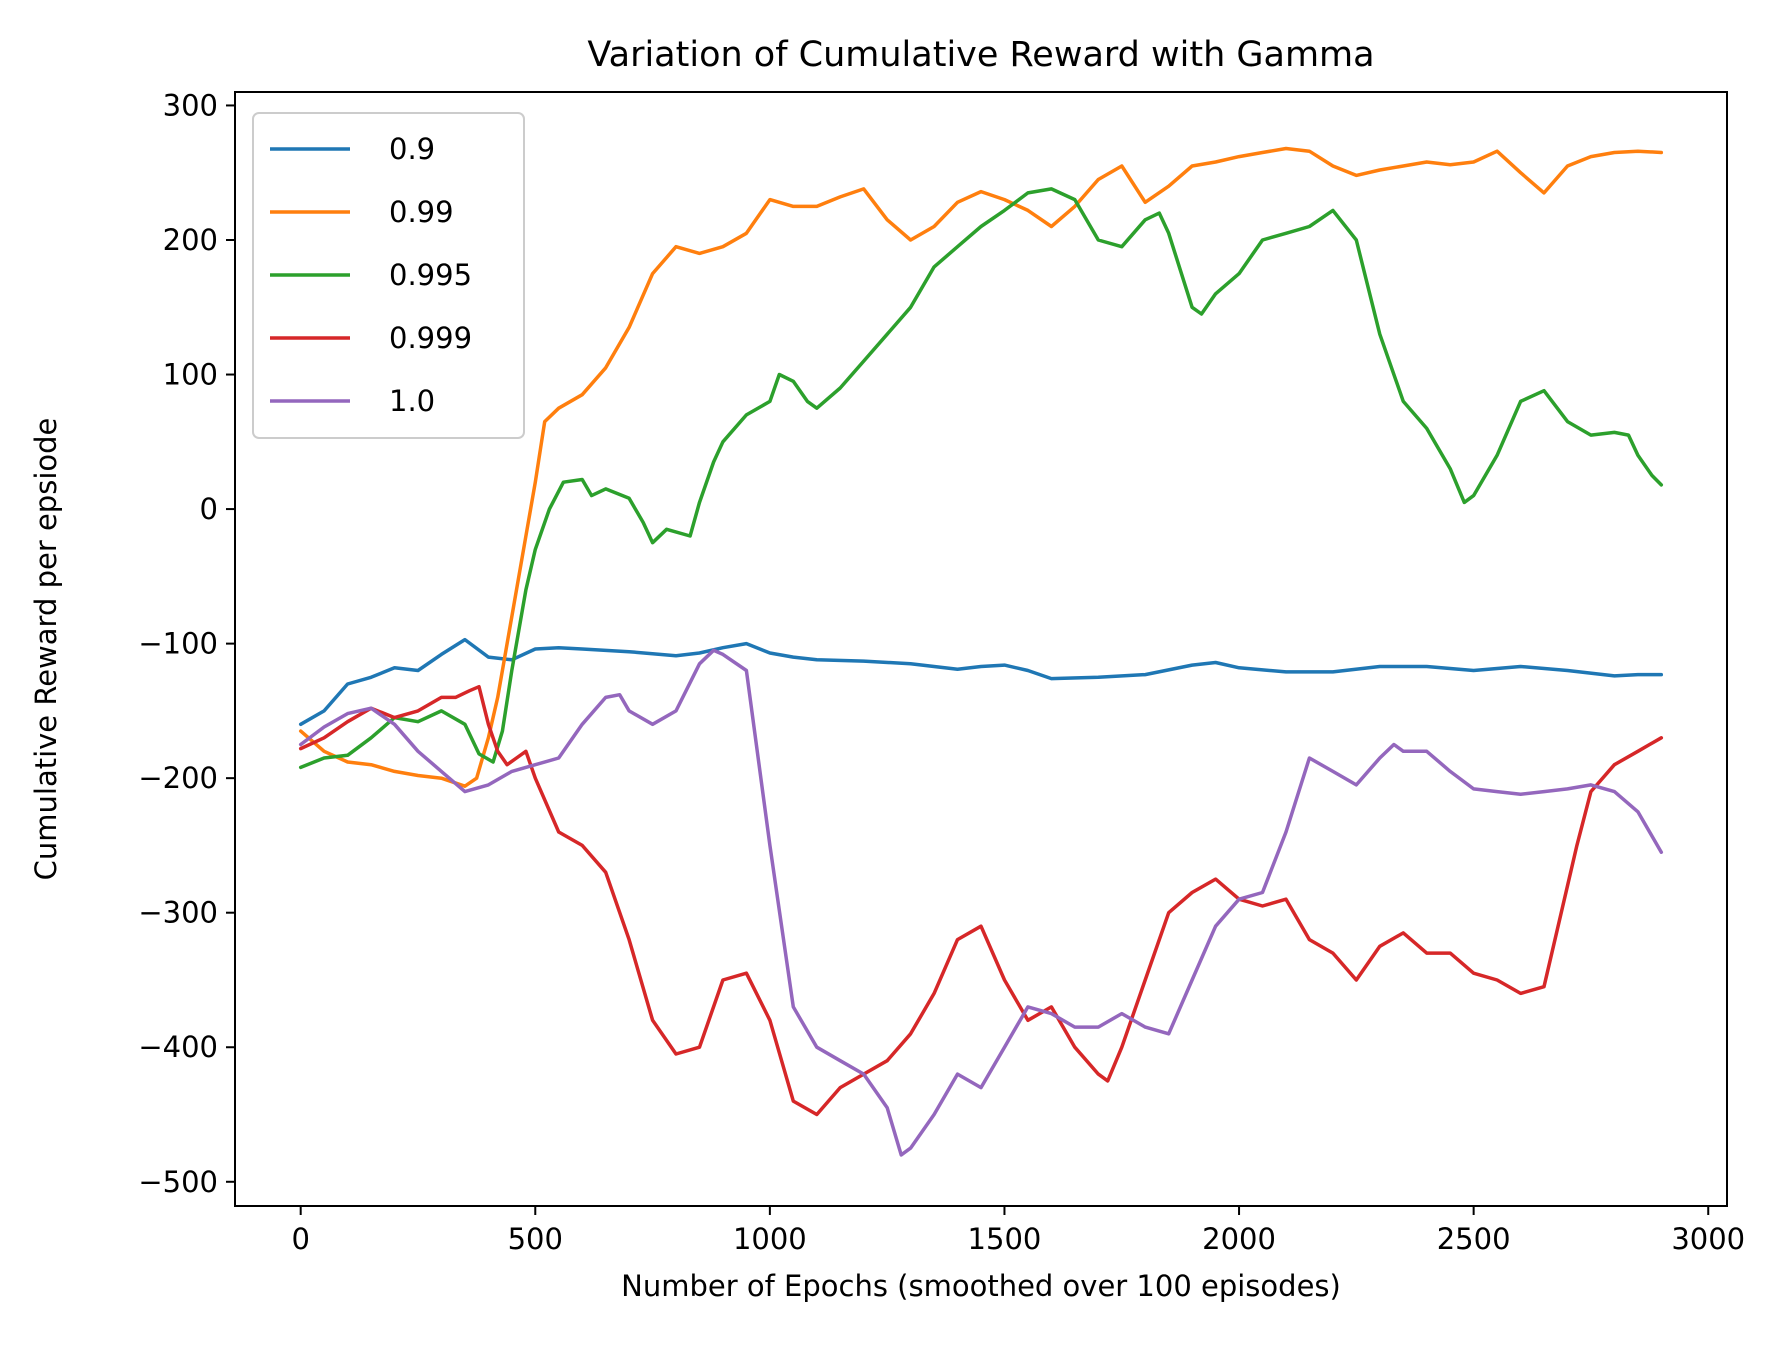  I want to click on x-tick-label: 1000, so click(770, 1239).